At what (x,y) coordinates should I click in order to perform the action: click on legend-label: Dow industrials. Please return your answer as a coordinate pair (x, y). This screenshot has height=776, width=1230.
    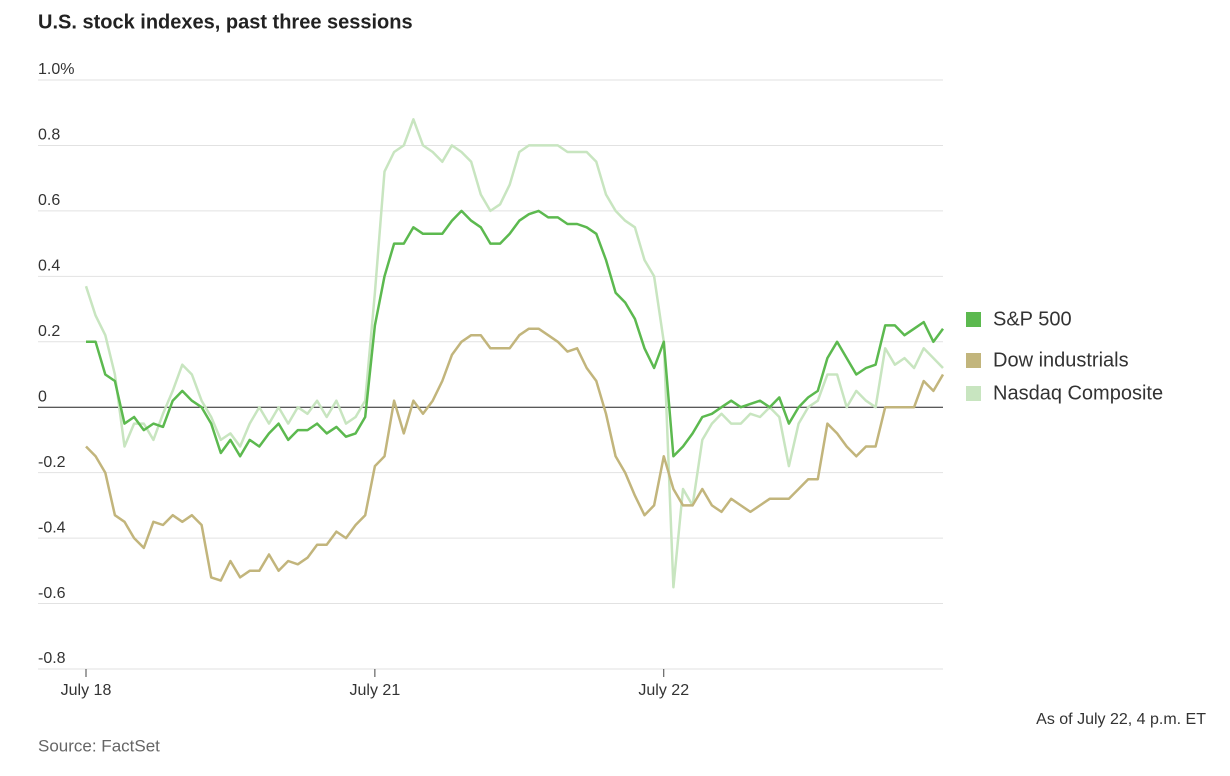
    Looking at the image, I should click on (1061, 360).